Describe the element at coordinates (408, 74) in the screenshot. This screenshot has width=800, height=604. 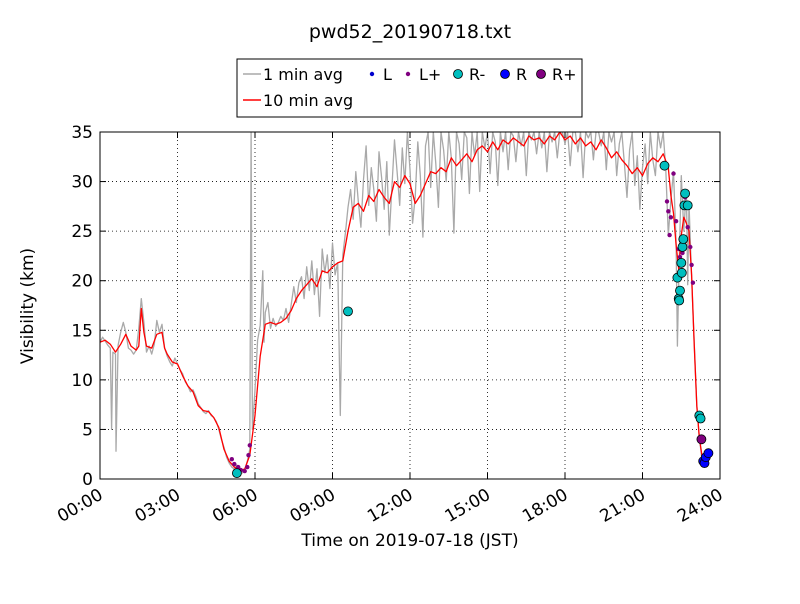
I see `legend-swatch-l-plus` at that location.